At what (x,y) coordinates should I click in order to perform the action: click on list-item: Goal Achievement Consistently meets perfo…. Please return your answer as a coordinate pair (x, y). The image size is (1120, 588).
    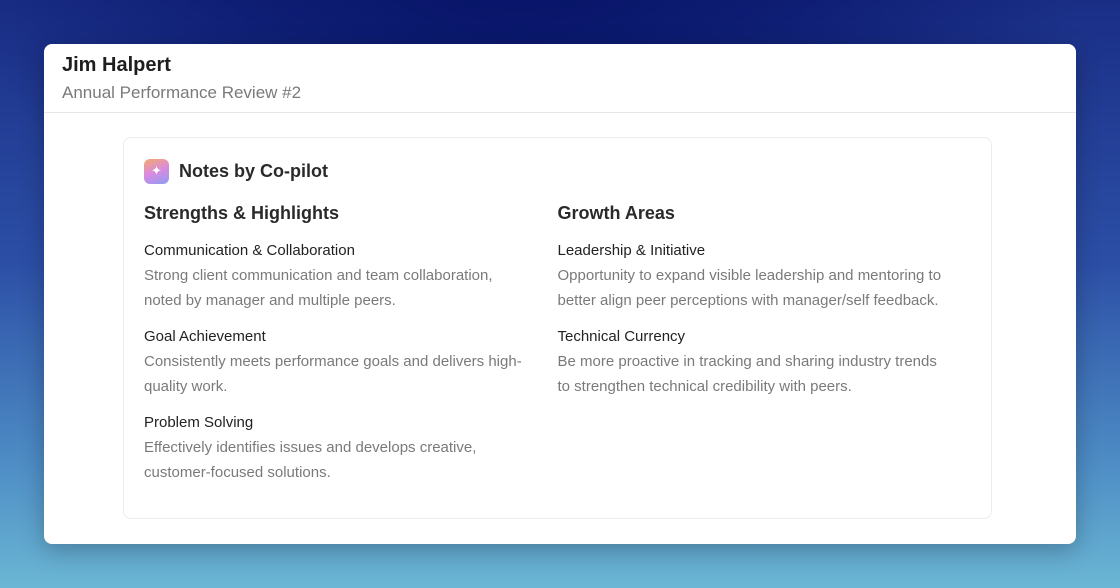
    Looking at the image, I should click on (351, 363).